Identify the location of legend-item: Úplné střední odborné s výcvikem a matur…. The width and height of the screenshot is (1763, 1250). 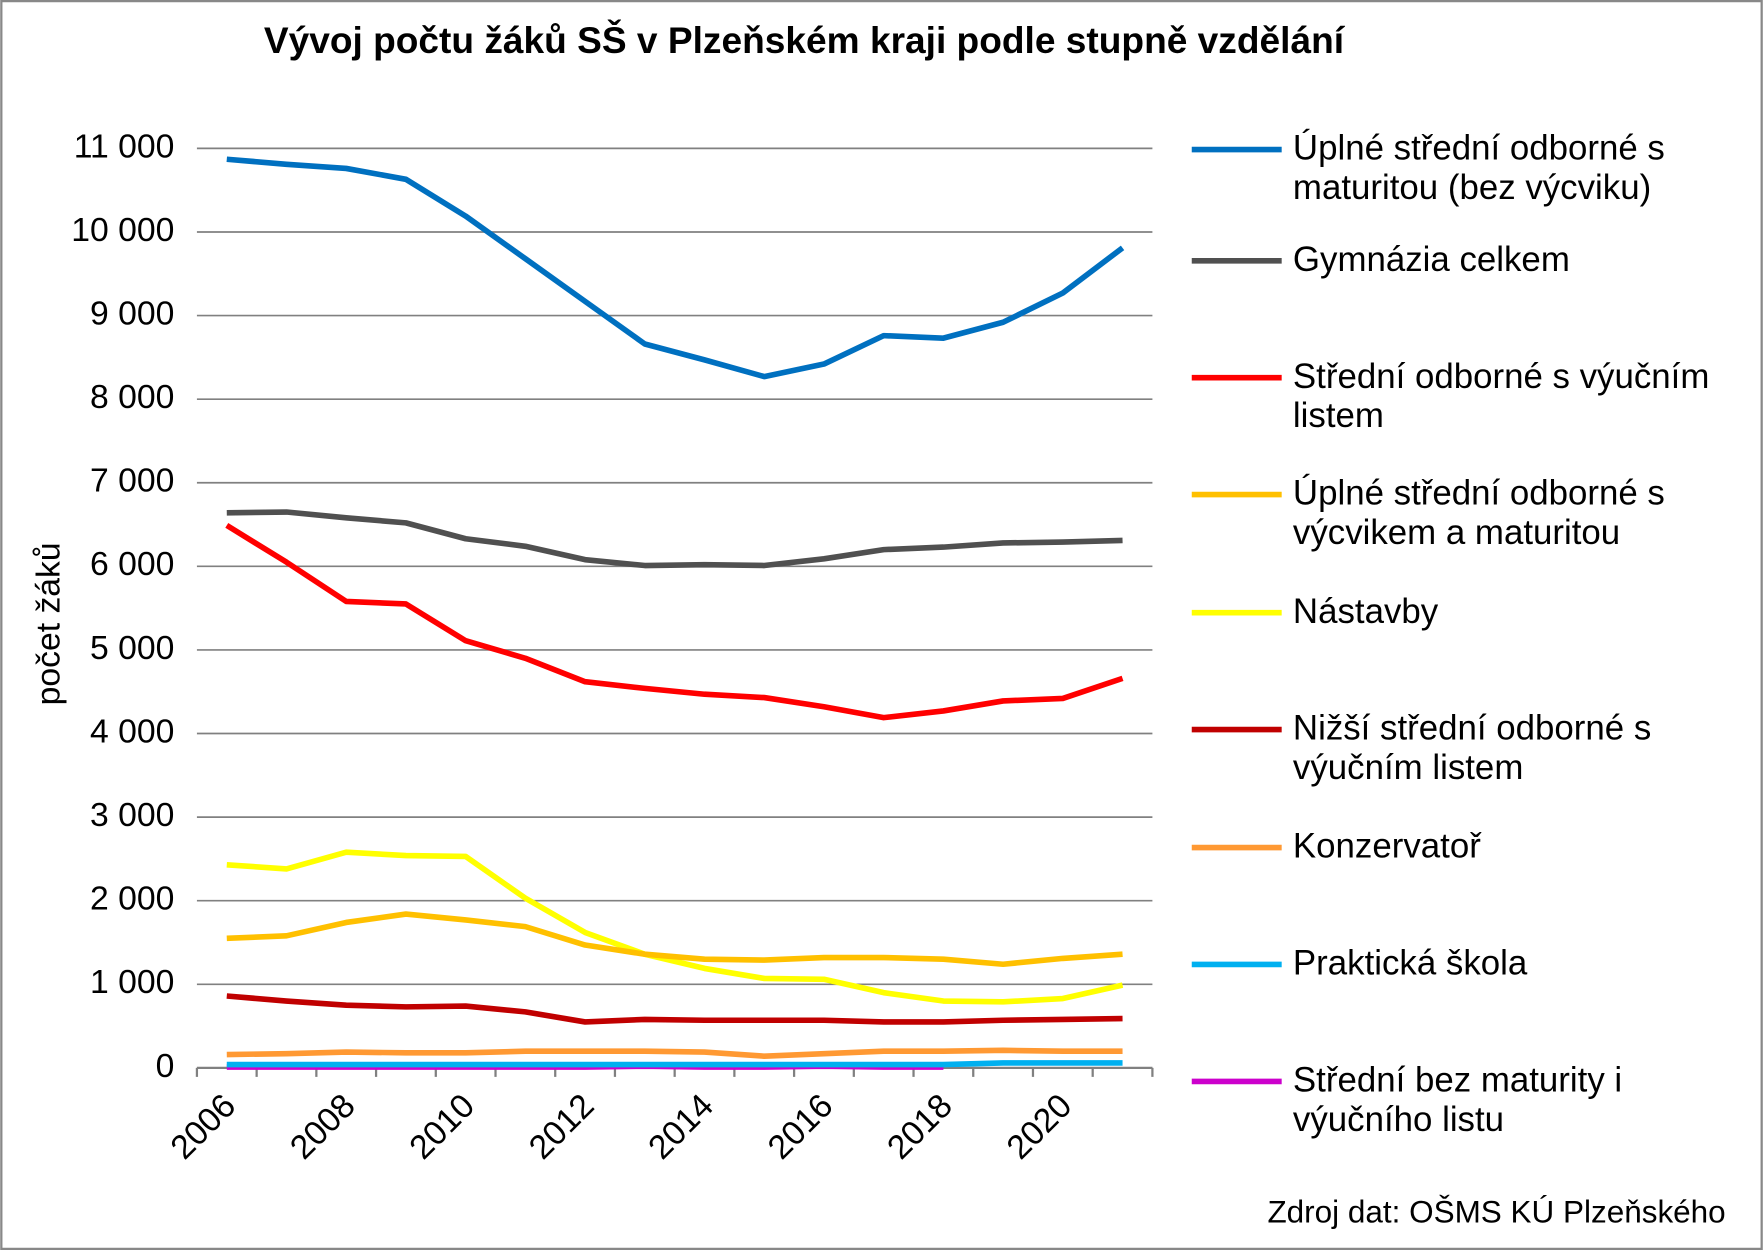
(1478, 512).